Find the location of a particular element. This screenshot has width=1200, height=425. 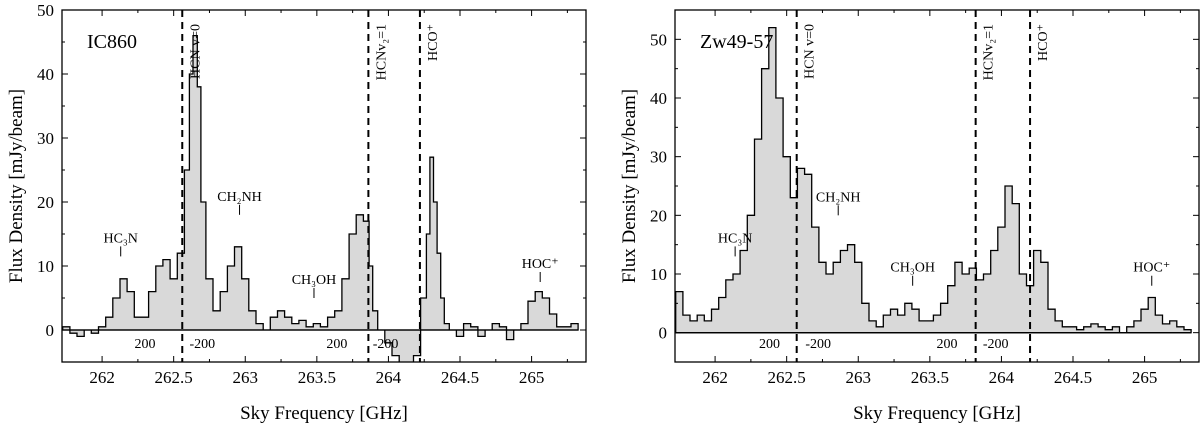

panel-title: Zw49-57 is located at coordinates (736, 42).